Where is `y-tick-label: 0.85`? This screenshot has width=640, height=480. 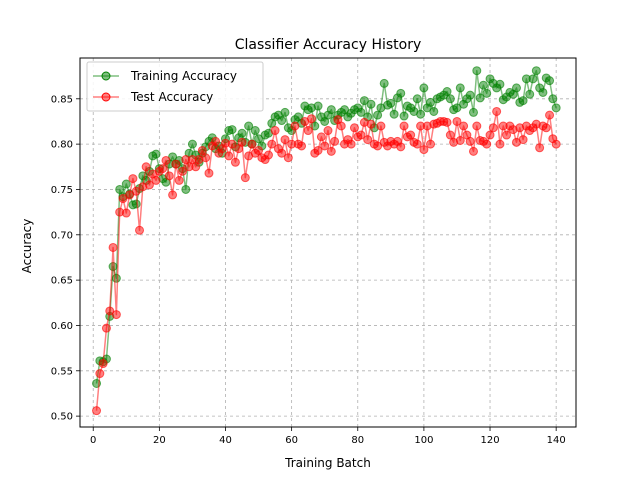
y-tick-label: 0.85 is located at coordinates (62, 99).